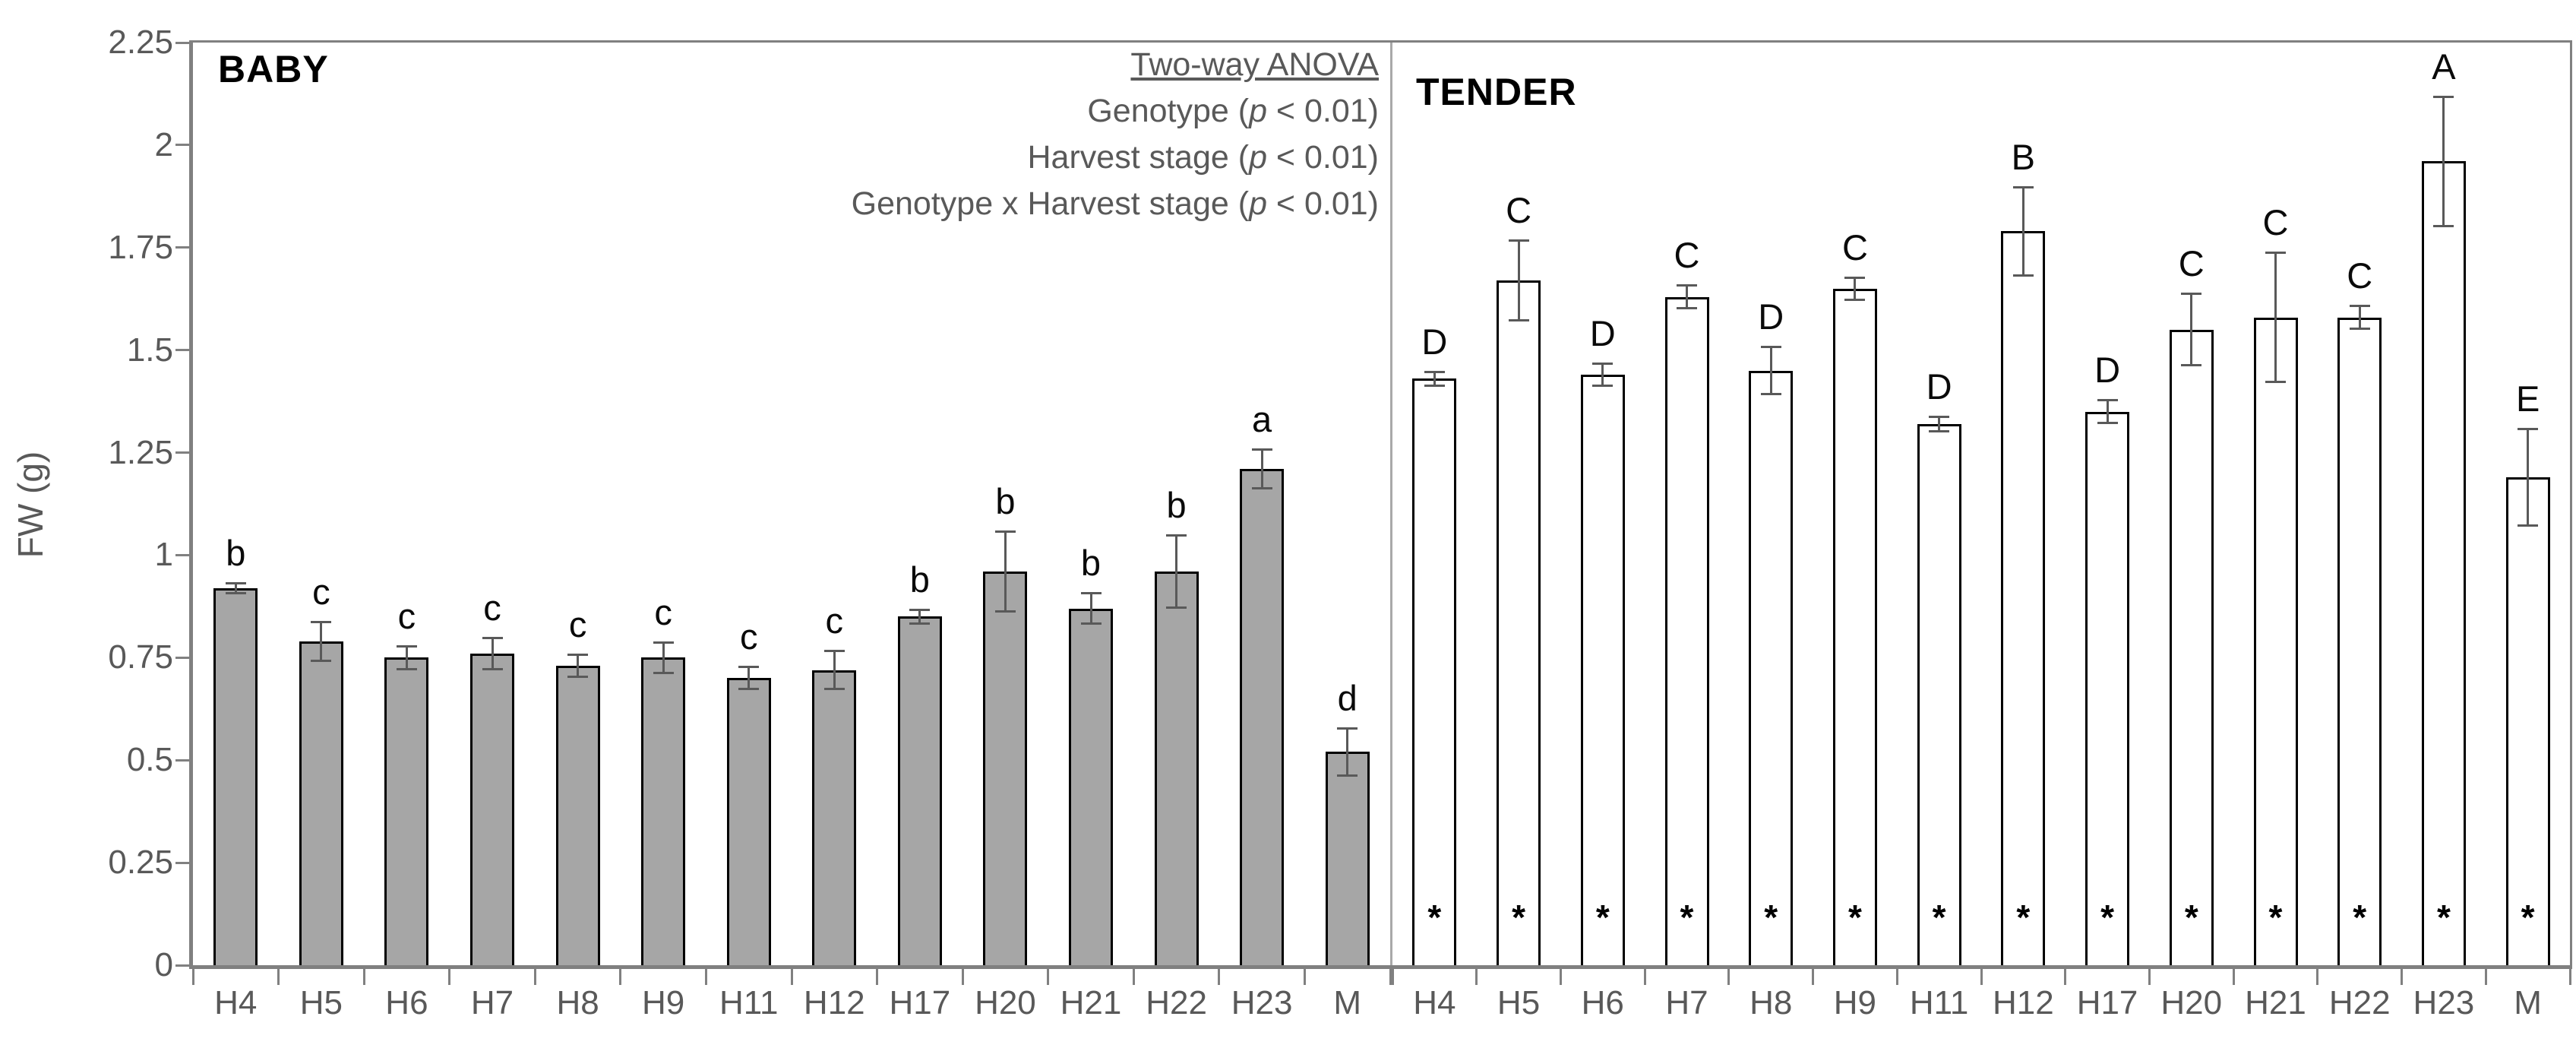 The image size is (2576, 1045). I want to click on anova-line: Genotype (p < 0.01), so click(1233, 111).